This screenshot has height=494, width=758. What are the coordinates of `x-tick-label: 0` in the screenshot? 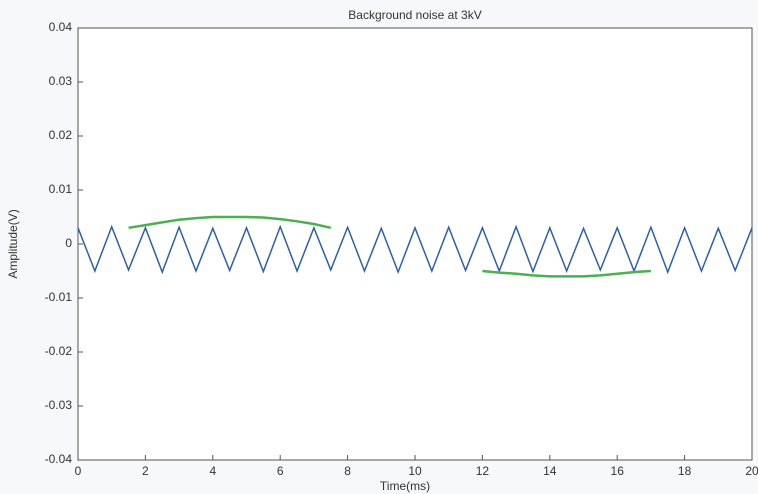 It's located at (78, 471).